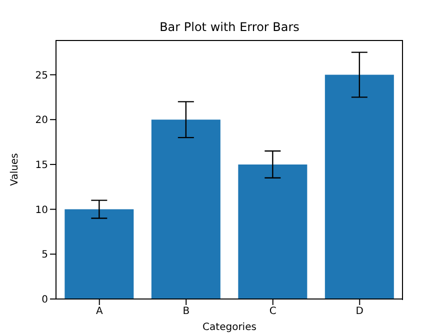 The width and height of the screenshot is (448, 336). Describe the element at coordinates (45, 300) in the screenshot. I see `y-tick-label: 0` at that location.